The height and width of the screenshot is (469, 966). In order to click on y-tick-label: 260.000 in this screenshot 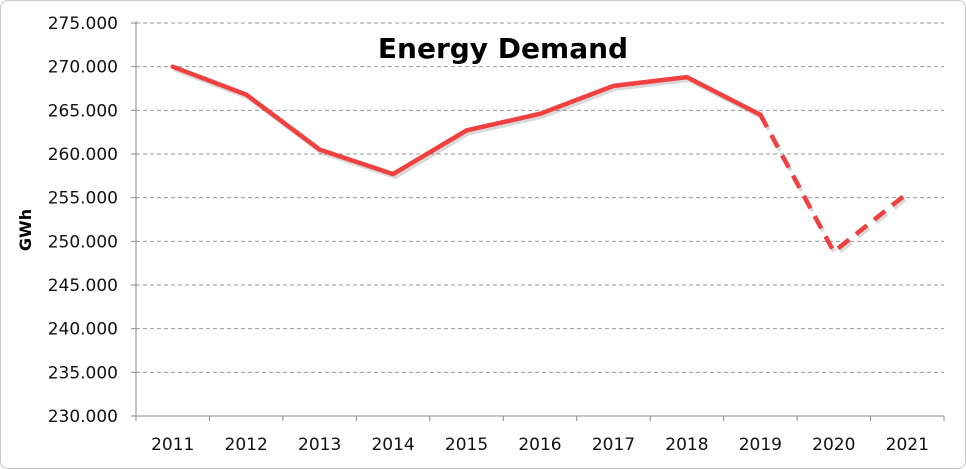, I will do `click(83, 155)`.